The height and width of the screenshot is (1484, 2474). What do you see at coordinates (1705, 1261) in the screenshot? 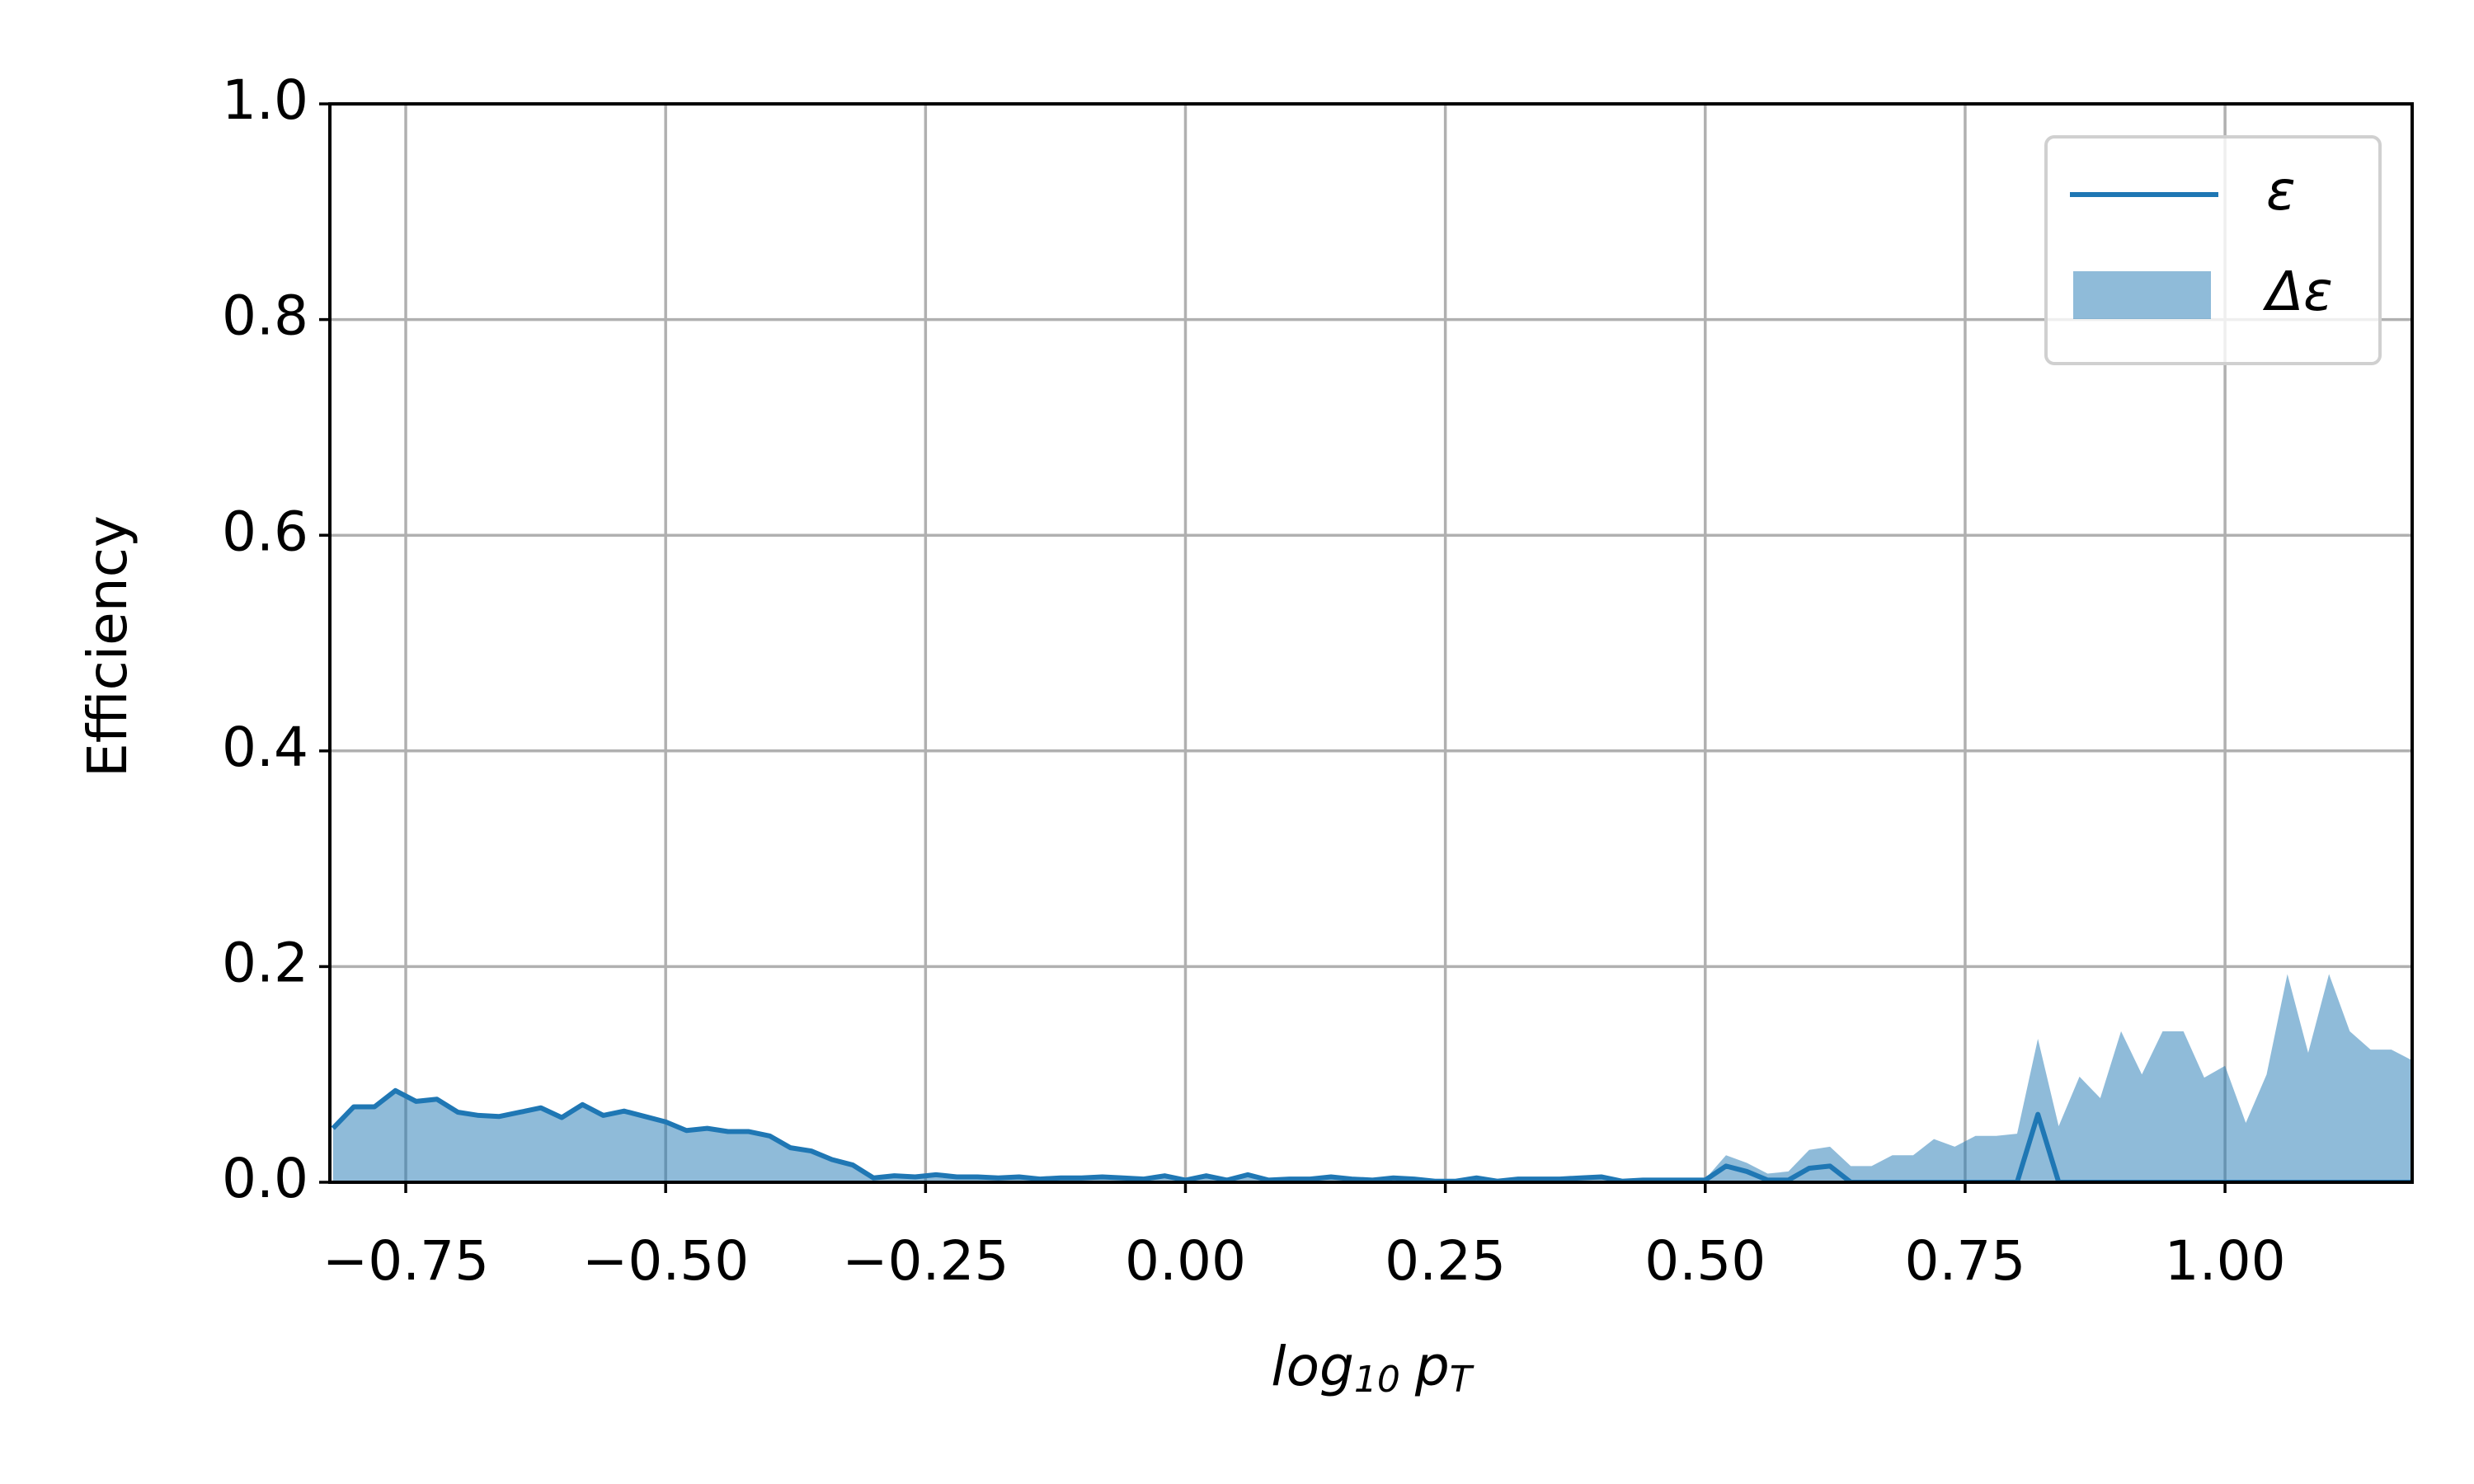
I see `x-tick-label: 0.50` at bounding box center [1705, 1261].